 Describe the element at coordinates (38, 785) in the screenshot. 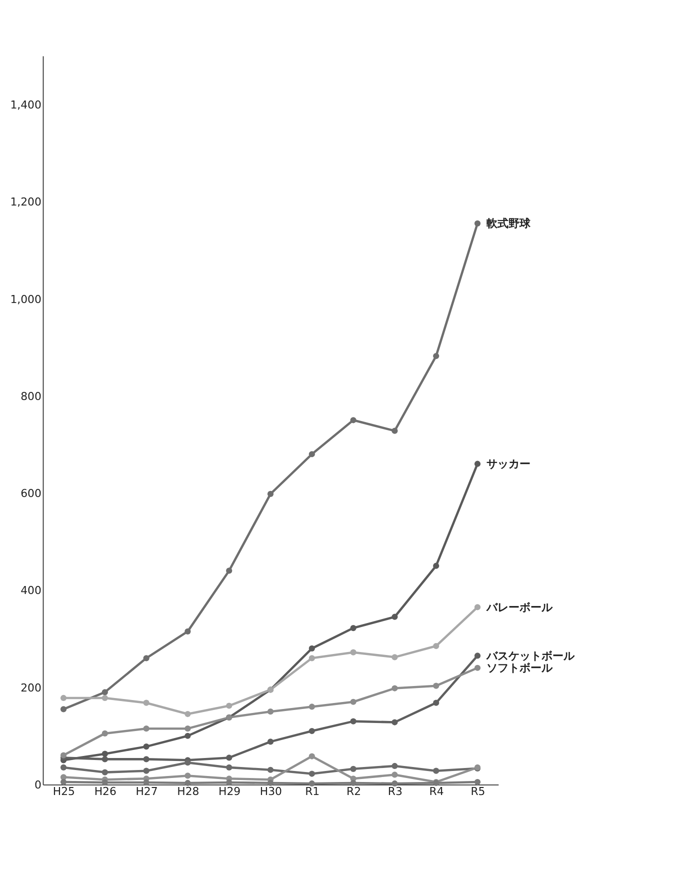

I see `y-tick-label: 0` at that location.